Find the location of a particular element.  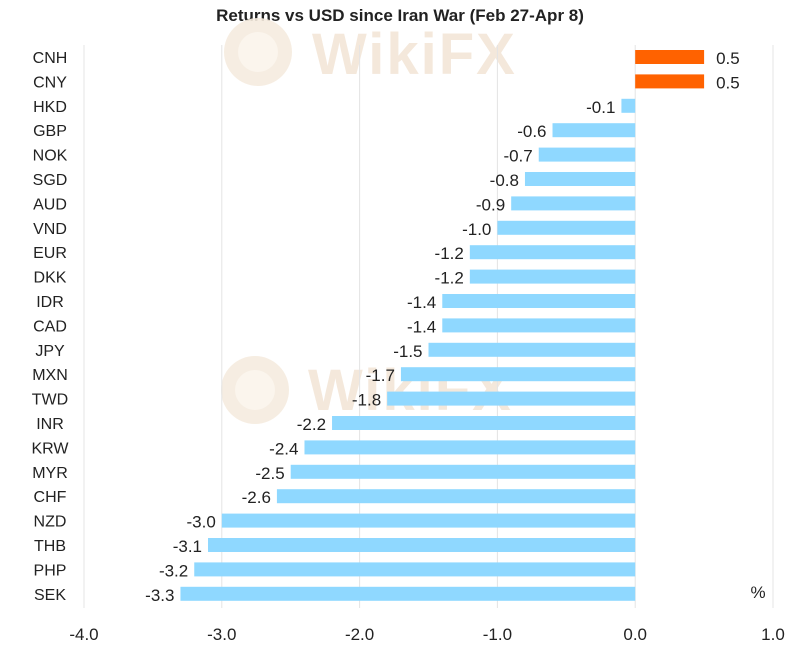

bar-twd is located at coordinates (511, 398).